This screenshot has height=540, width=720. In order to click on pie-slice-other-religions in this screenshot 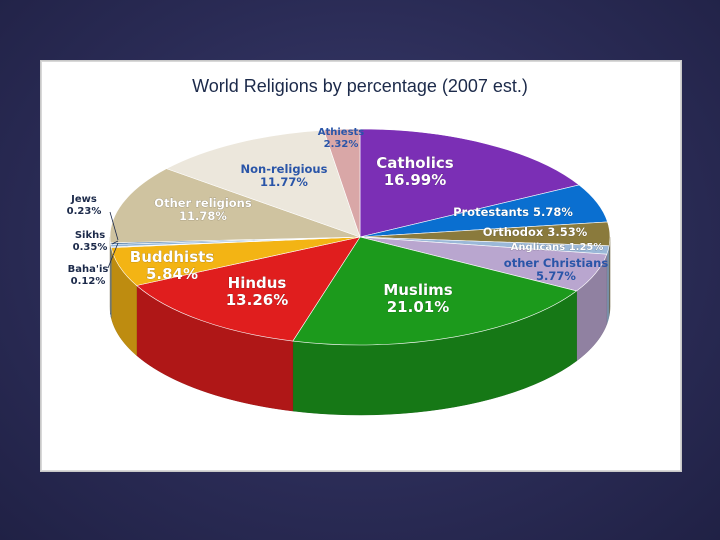, I will do `click(235, 206)`.